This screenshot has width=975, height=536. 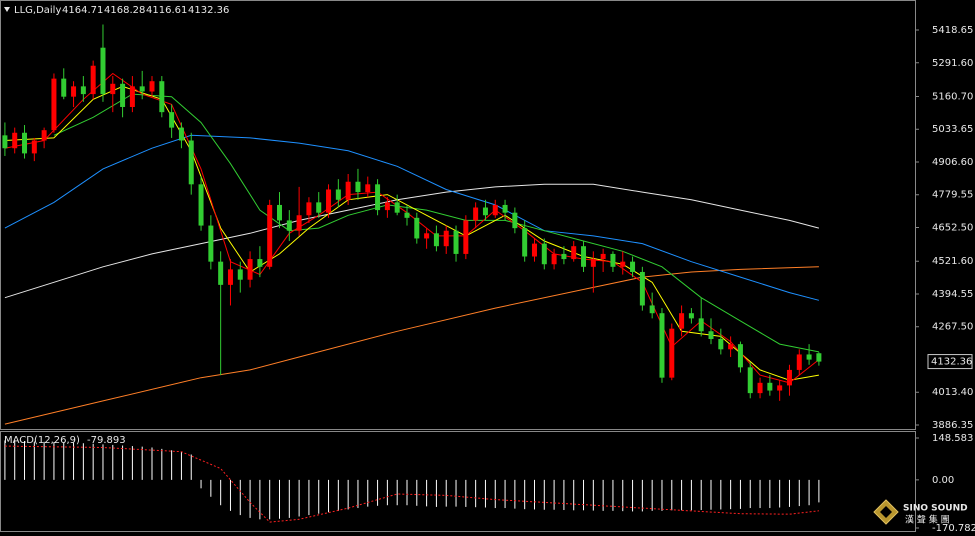 I want to click on logo-subtitle: 漢 聲 集 團, so click(x=927, y=520).